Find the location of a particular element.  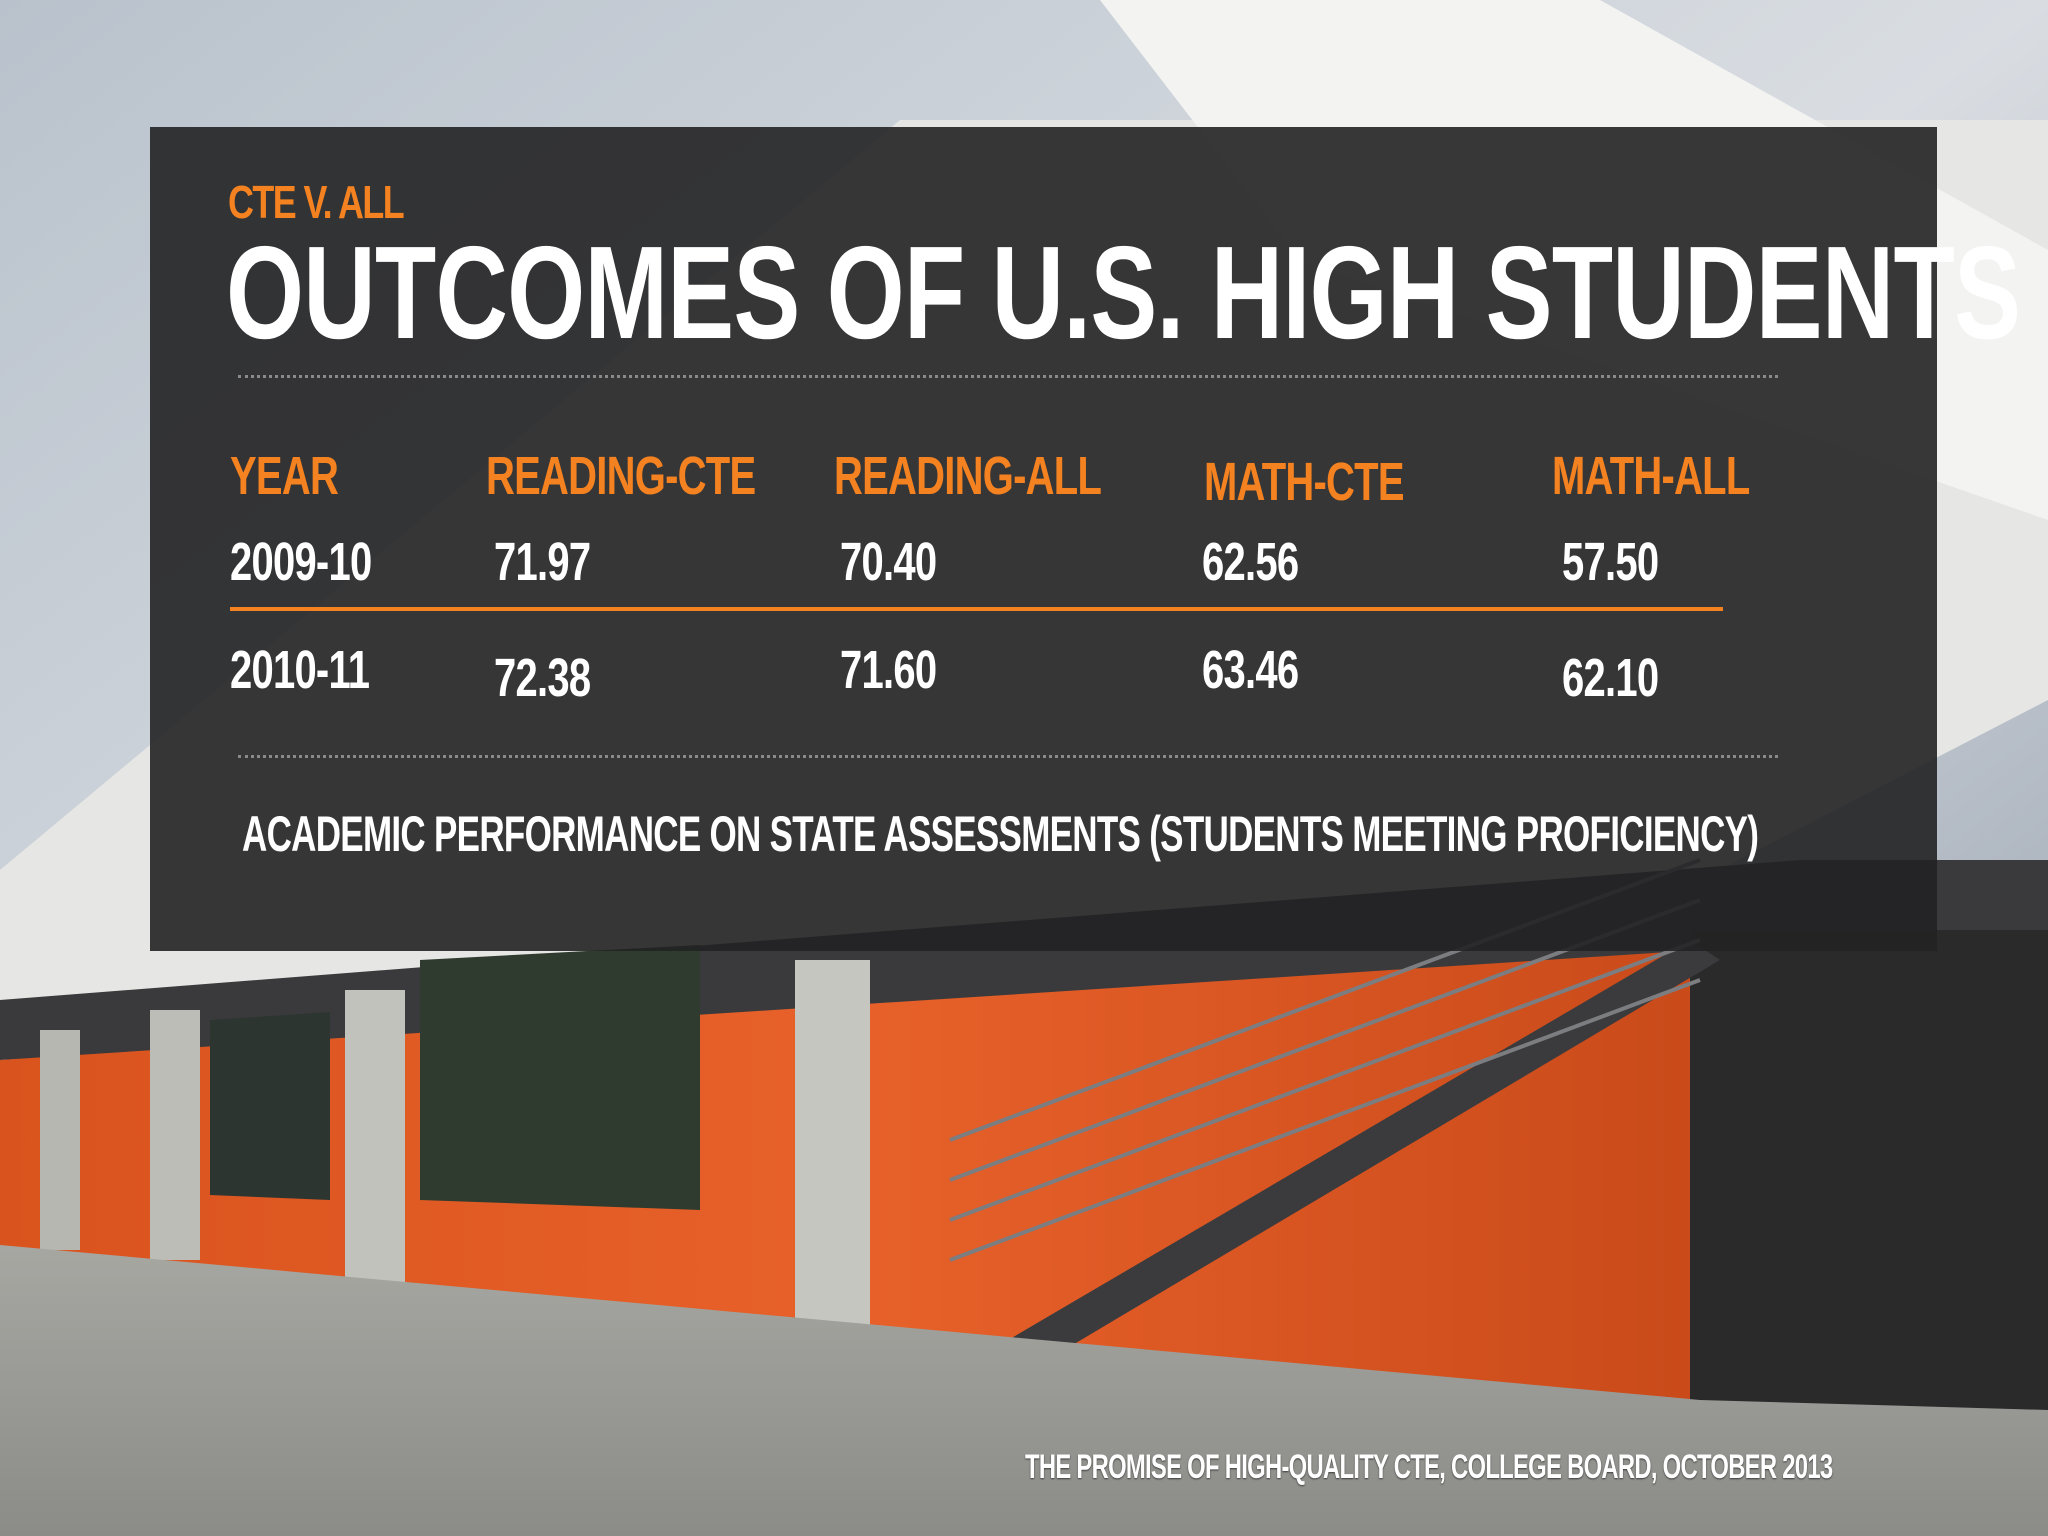

header-math-all: MATH-ALL is located at coordinates (1651, 476).